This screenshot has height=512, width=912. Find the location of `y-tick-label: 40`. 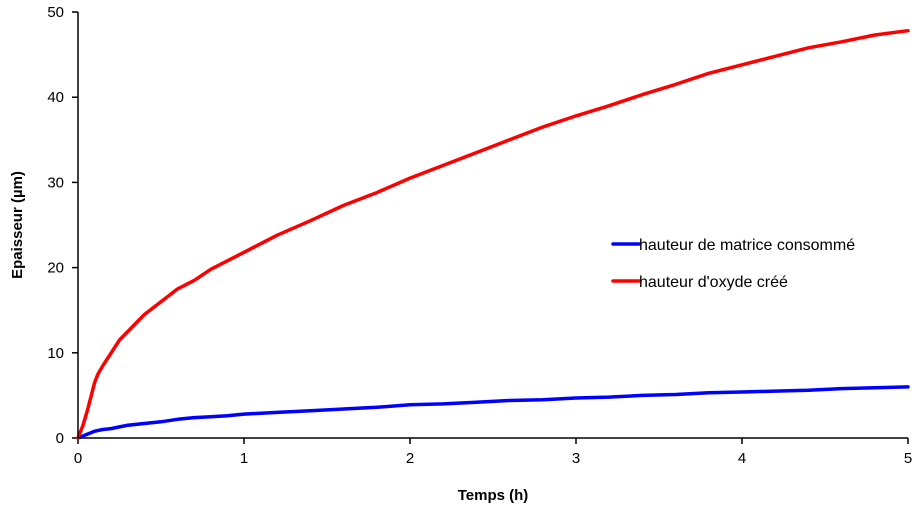

y-tick-label: 40 is located at coordinates (55, 97).